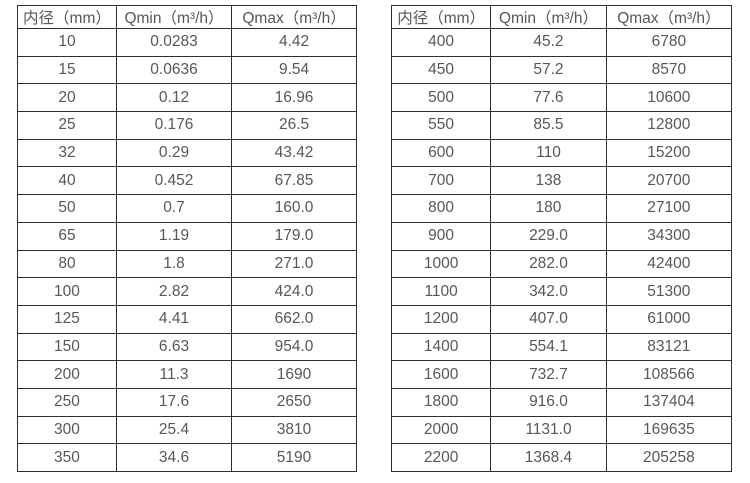 This screenshot has width=750, height=483. Describe the element at coordinates (548, 264) in the screenshot. I see `table-cell: 282.0` at that location.